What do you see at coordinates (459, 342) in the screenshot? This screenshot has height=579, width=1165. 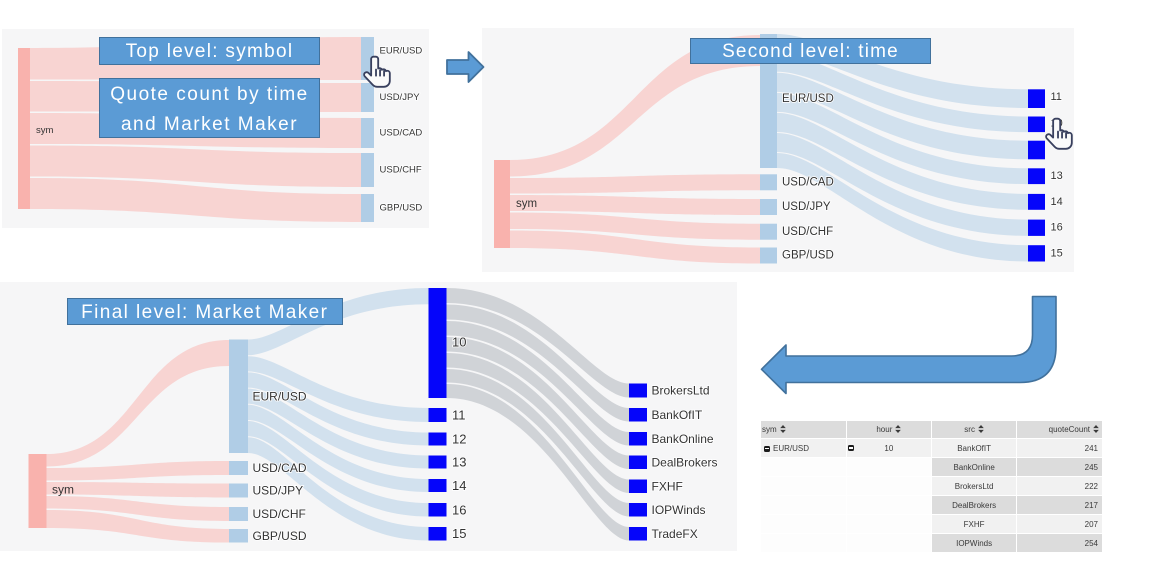 I see `svg-text: 10` at bounding box center [459, 342].